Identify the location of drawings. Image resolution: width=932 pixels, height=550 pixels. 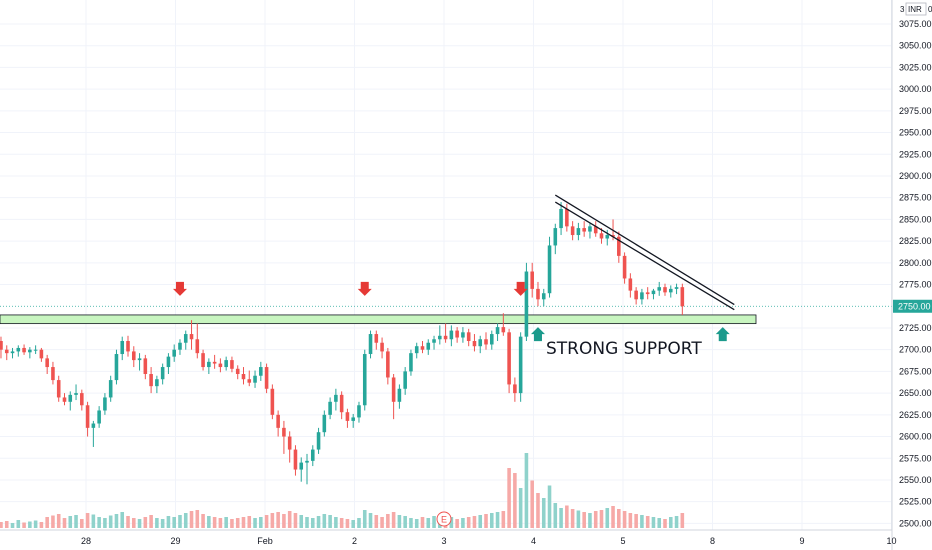
(644, 252).